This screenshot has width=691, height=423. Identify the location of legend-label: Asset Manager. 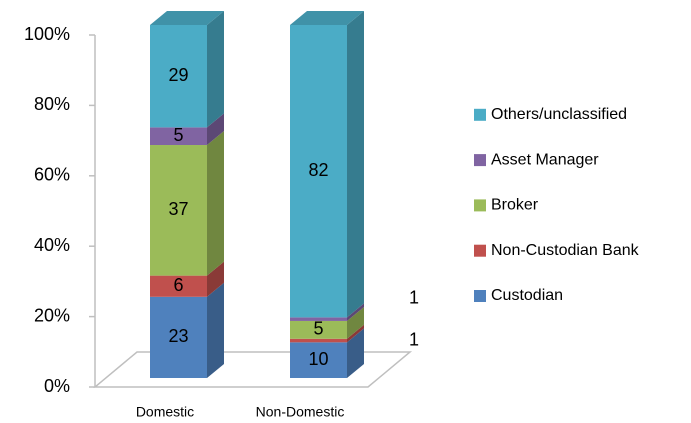
(545, 159).